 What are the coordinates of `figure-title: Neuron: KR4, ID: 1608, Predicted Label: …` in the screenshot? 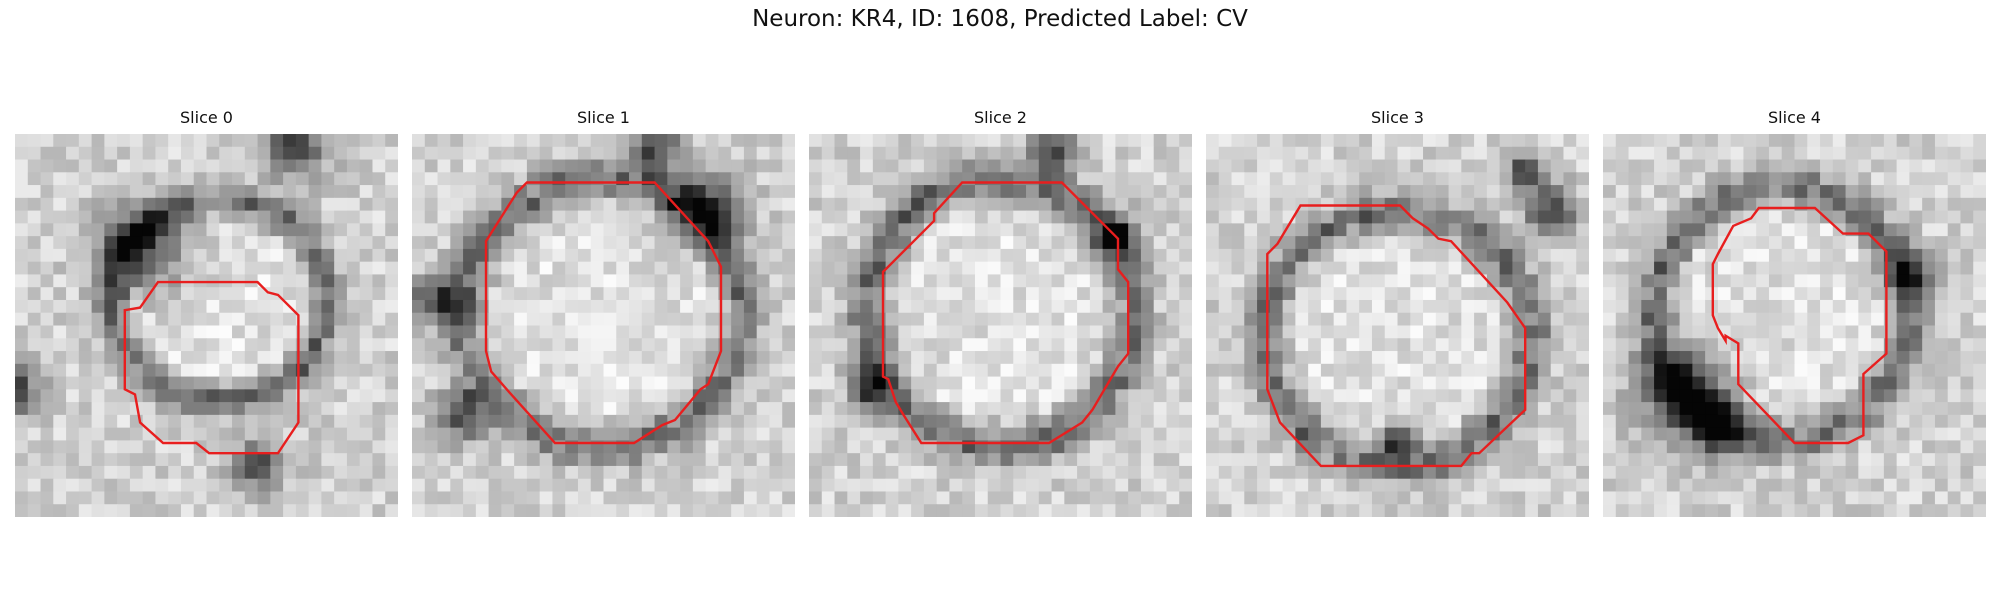 It's located at (1000, 19).